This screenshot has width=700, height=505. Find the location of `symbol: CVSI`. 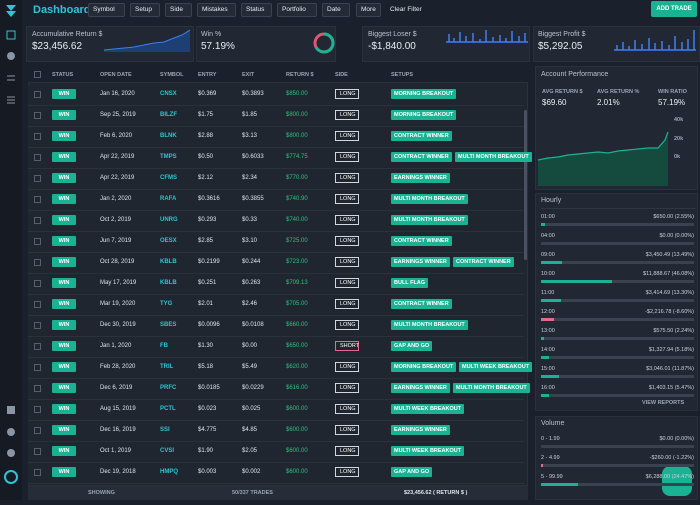

symbol: CVSI is located at coordinates (167, 451).